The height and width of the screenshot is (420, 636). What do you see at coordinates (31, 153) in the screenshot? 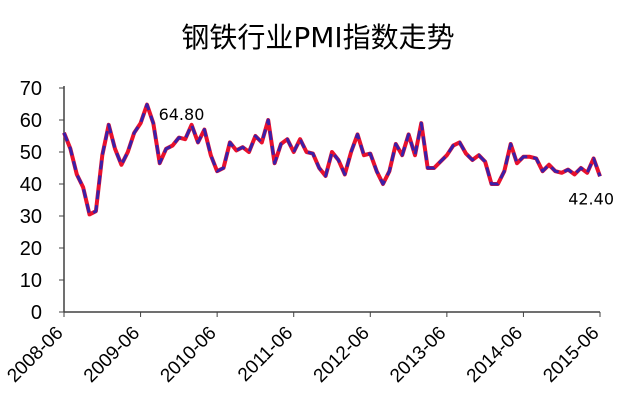
I see `y-tick-label: 50` at bounding box center [31, 153].